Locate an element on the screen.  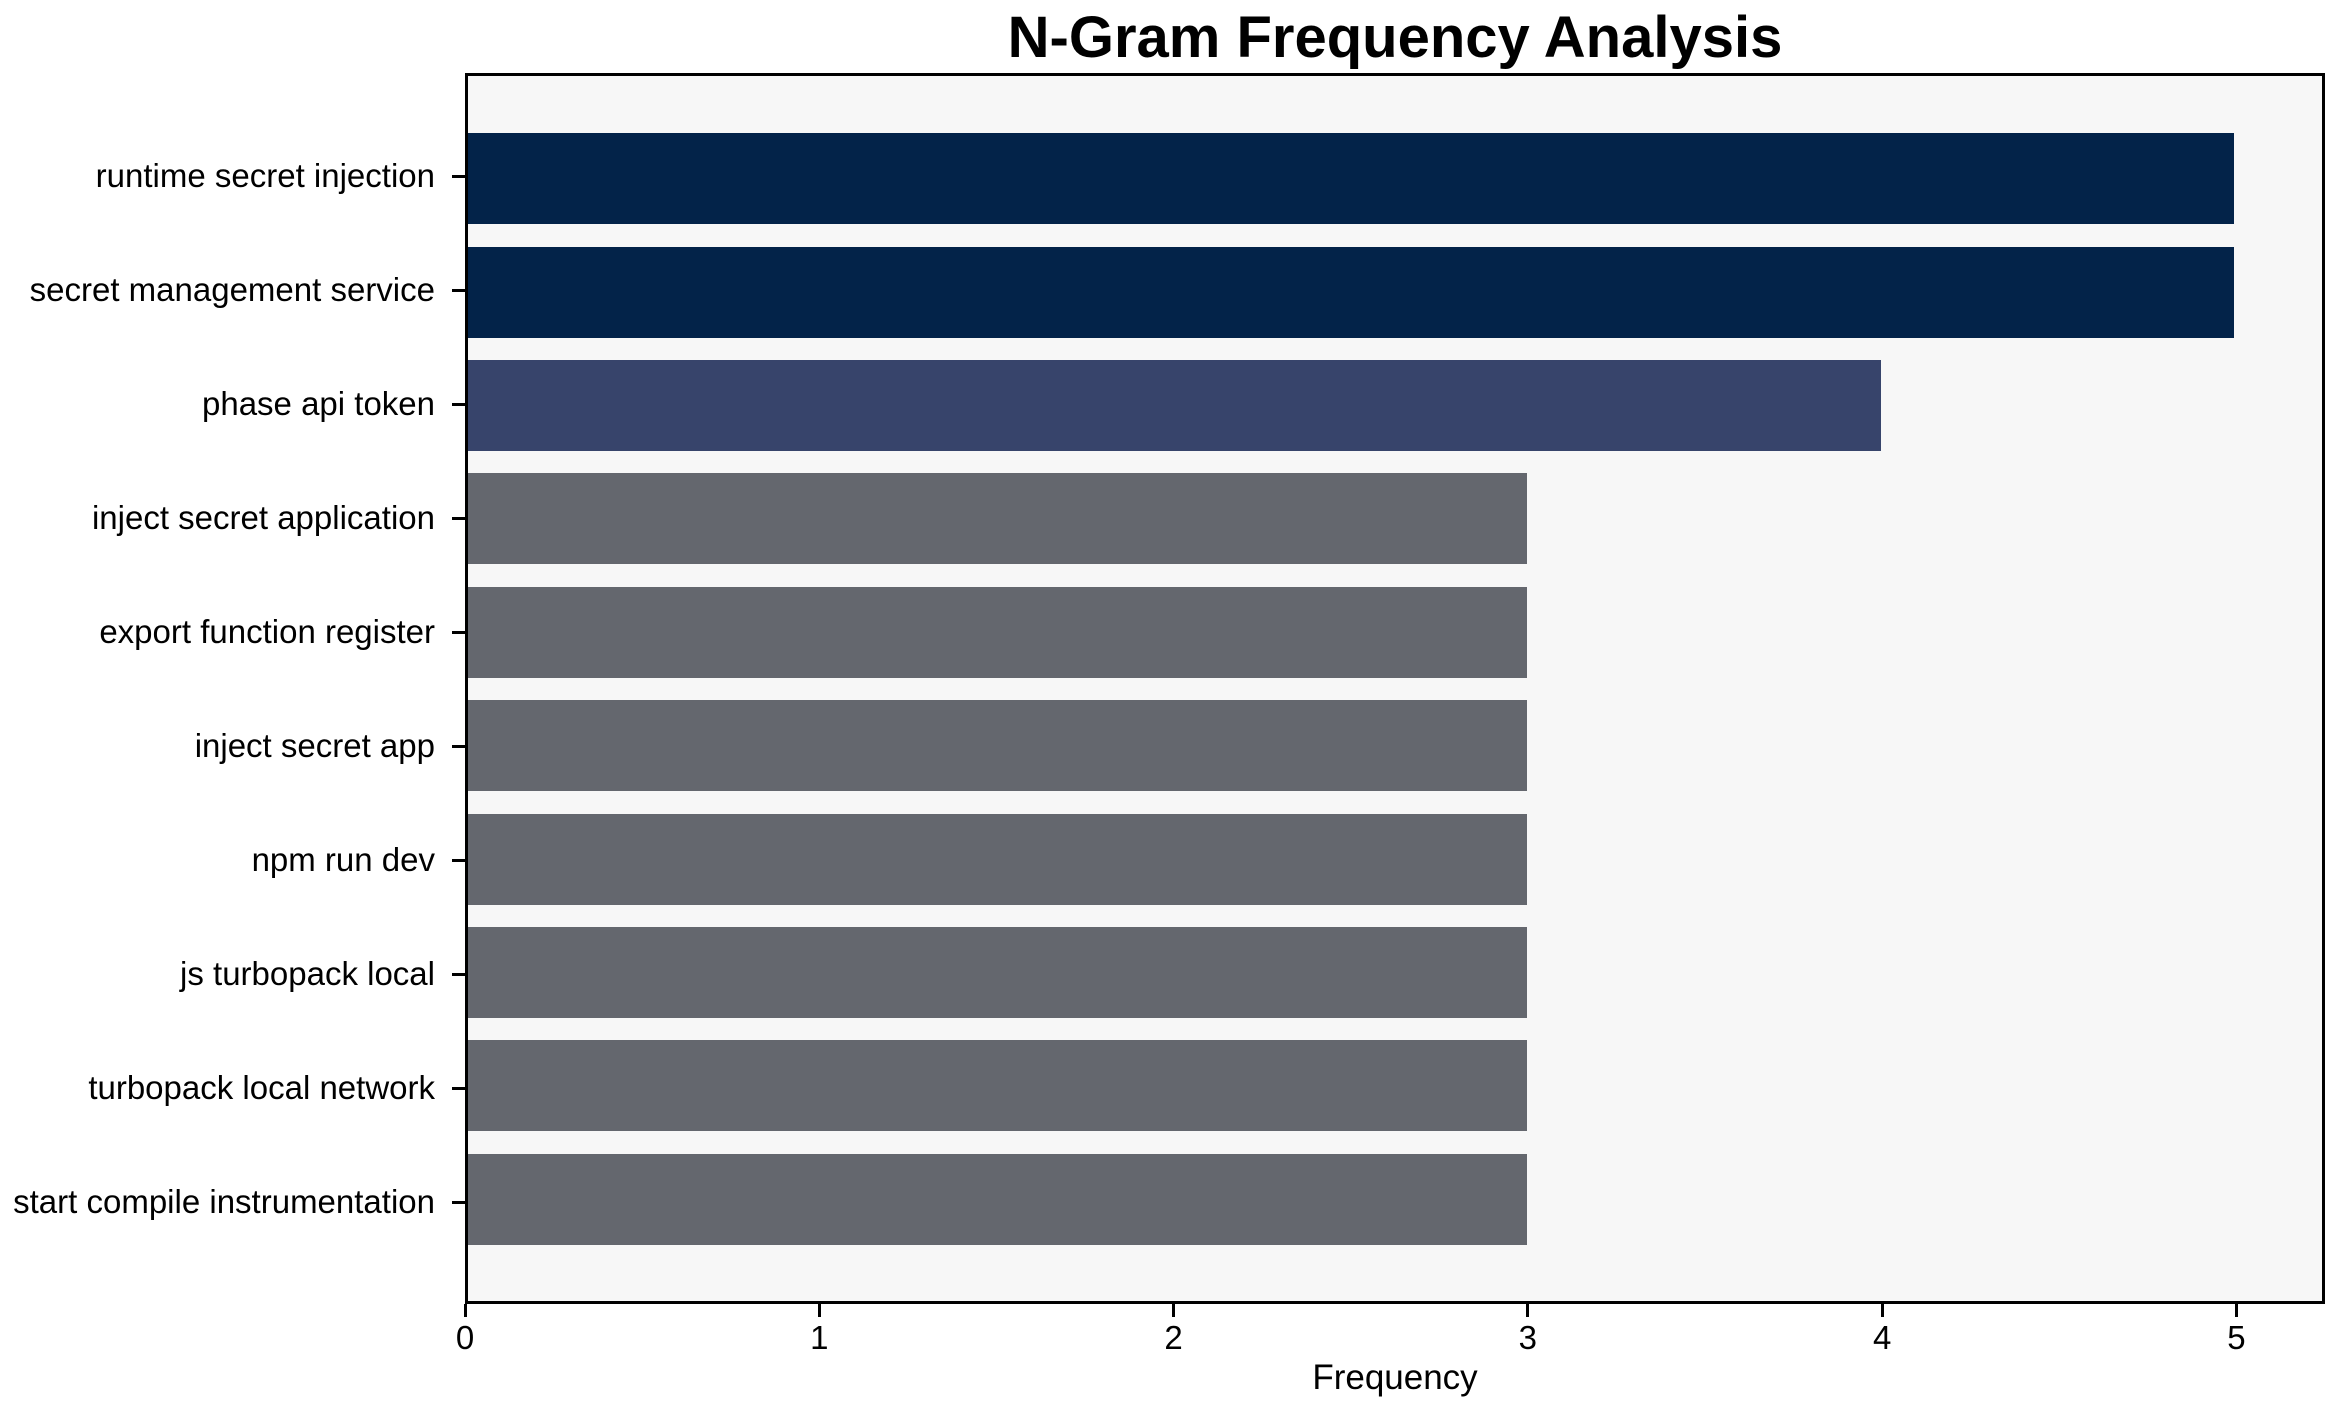
x-tick-label: 3 is located at coordinates (1528, 1337).